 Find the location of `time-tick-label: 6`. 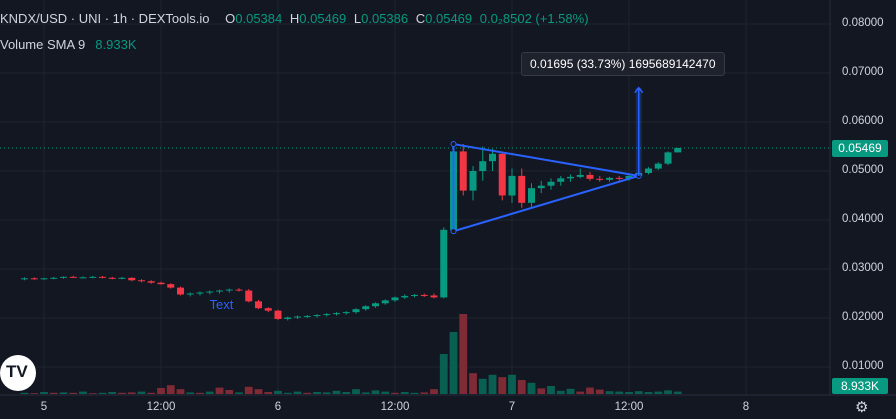

time-tick-label: 6 is located at coordinates (278, 407).